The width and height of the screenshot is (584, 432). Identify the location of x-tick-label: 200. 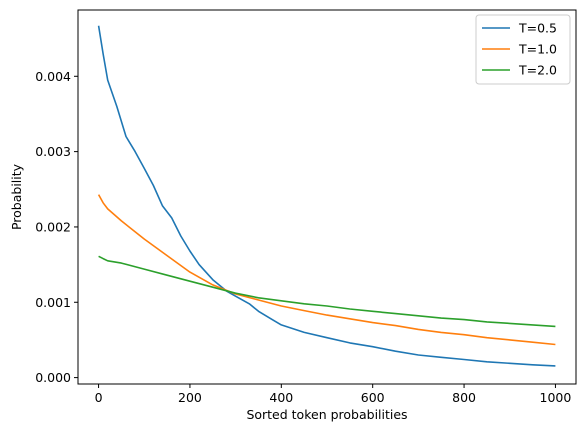
(190, 397).